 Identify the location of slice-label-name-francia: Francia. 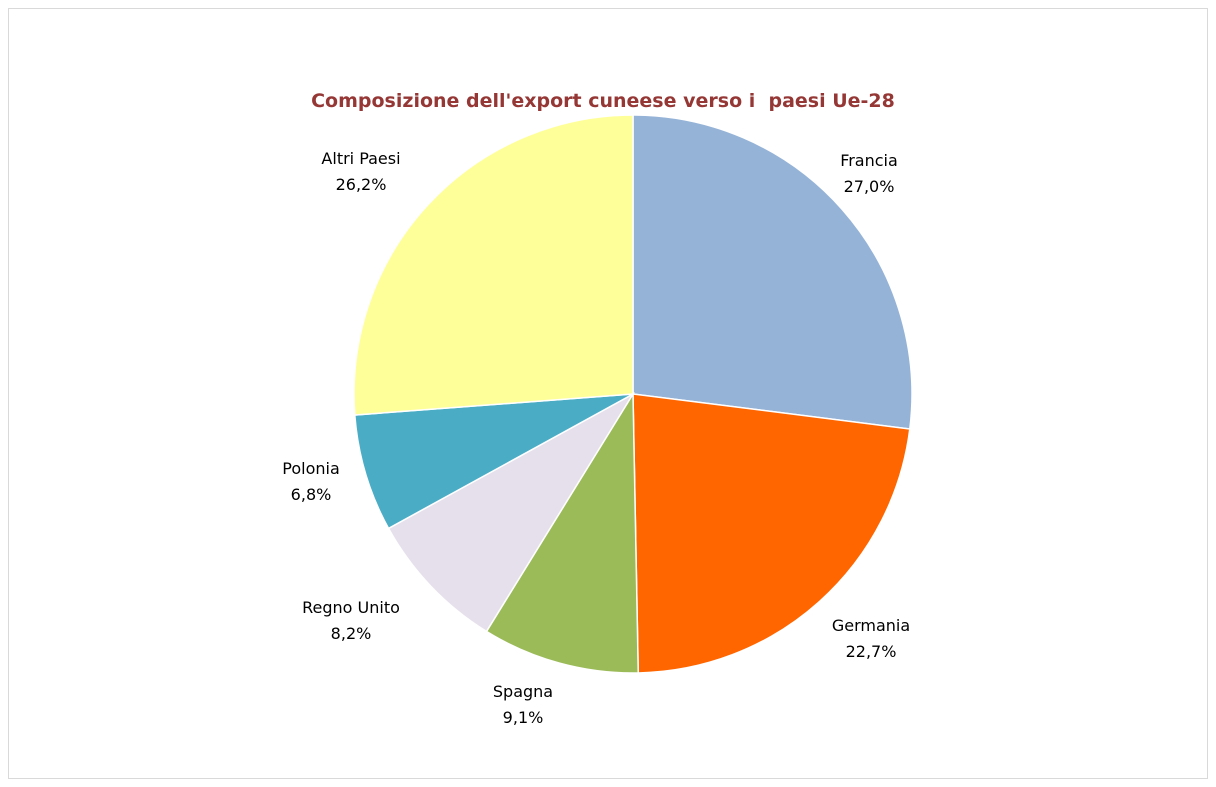
(869, 160).